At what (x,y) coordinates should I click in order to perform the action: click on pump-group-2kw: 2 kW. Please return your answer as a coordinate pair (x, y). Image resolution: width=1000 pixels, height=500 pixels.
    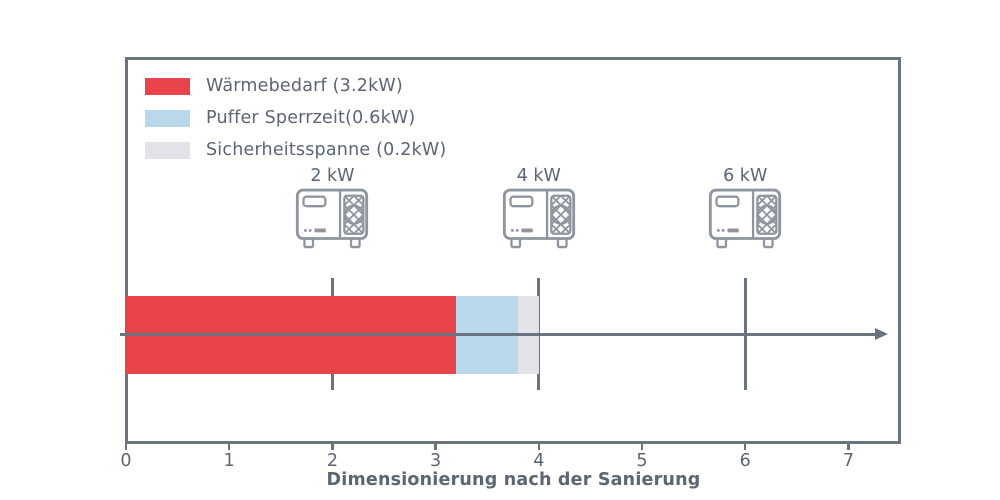
    Looking at the image, I should click on (332, 210).